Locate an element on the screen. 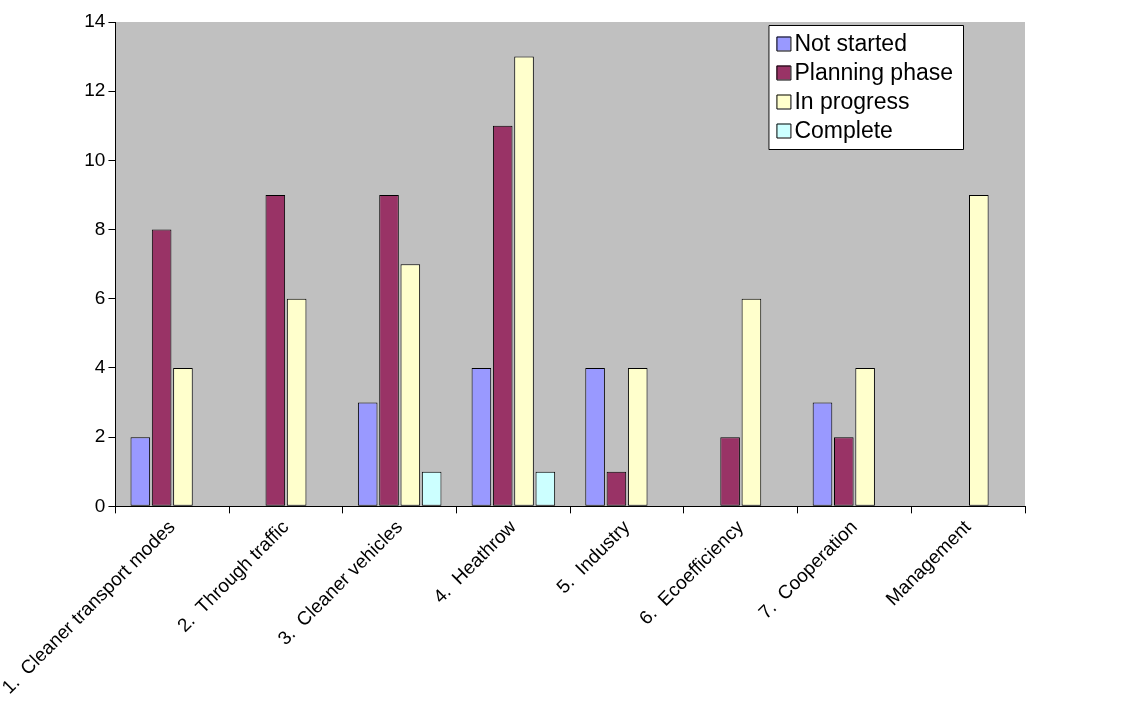  legend-label: In progress is located at coordinates (852, 100).